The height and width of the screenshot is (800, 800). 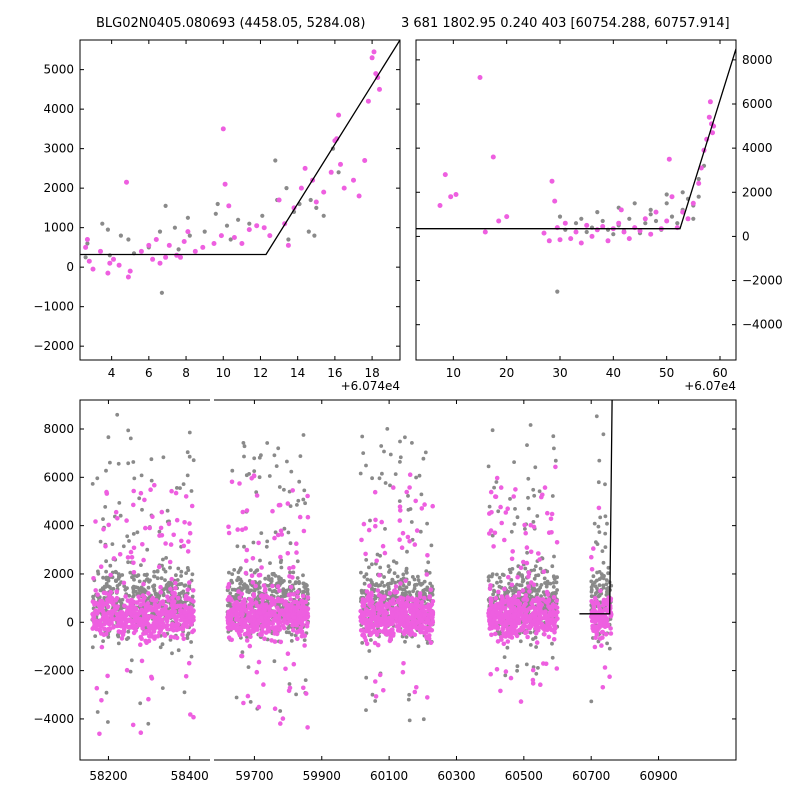 What do you see at coordinates (58, 228) in the screenshot?
I see `y-tick-label: 1000` at bounding box center [58, 228].